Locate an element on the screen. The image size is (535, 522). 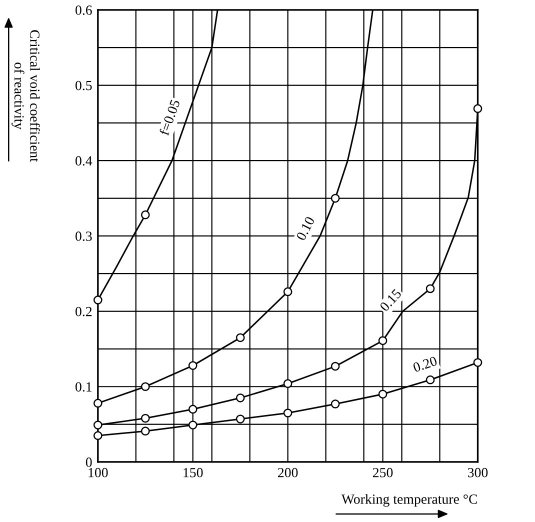
y-tick-label: 0.6 is located at coordinates (84, 10).